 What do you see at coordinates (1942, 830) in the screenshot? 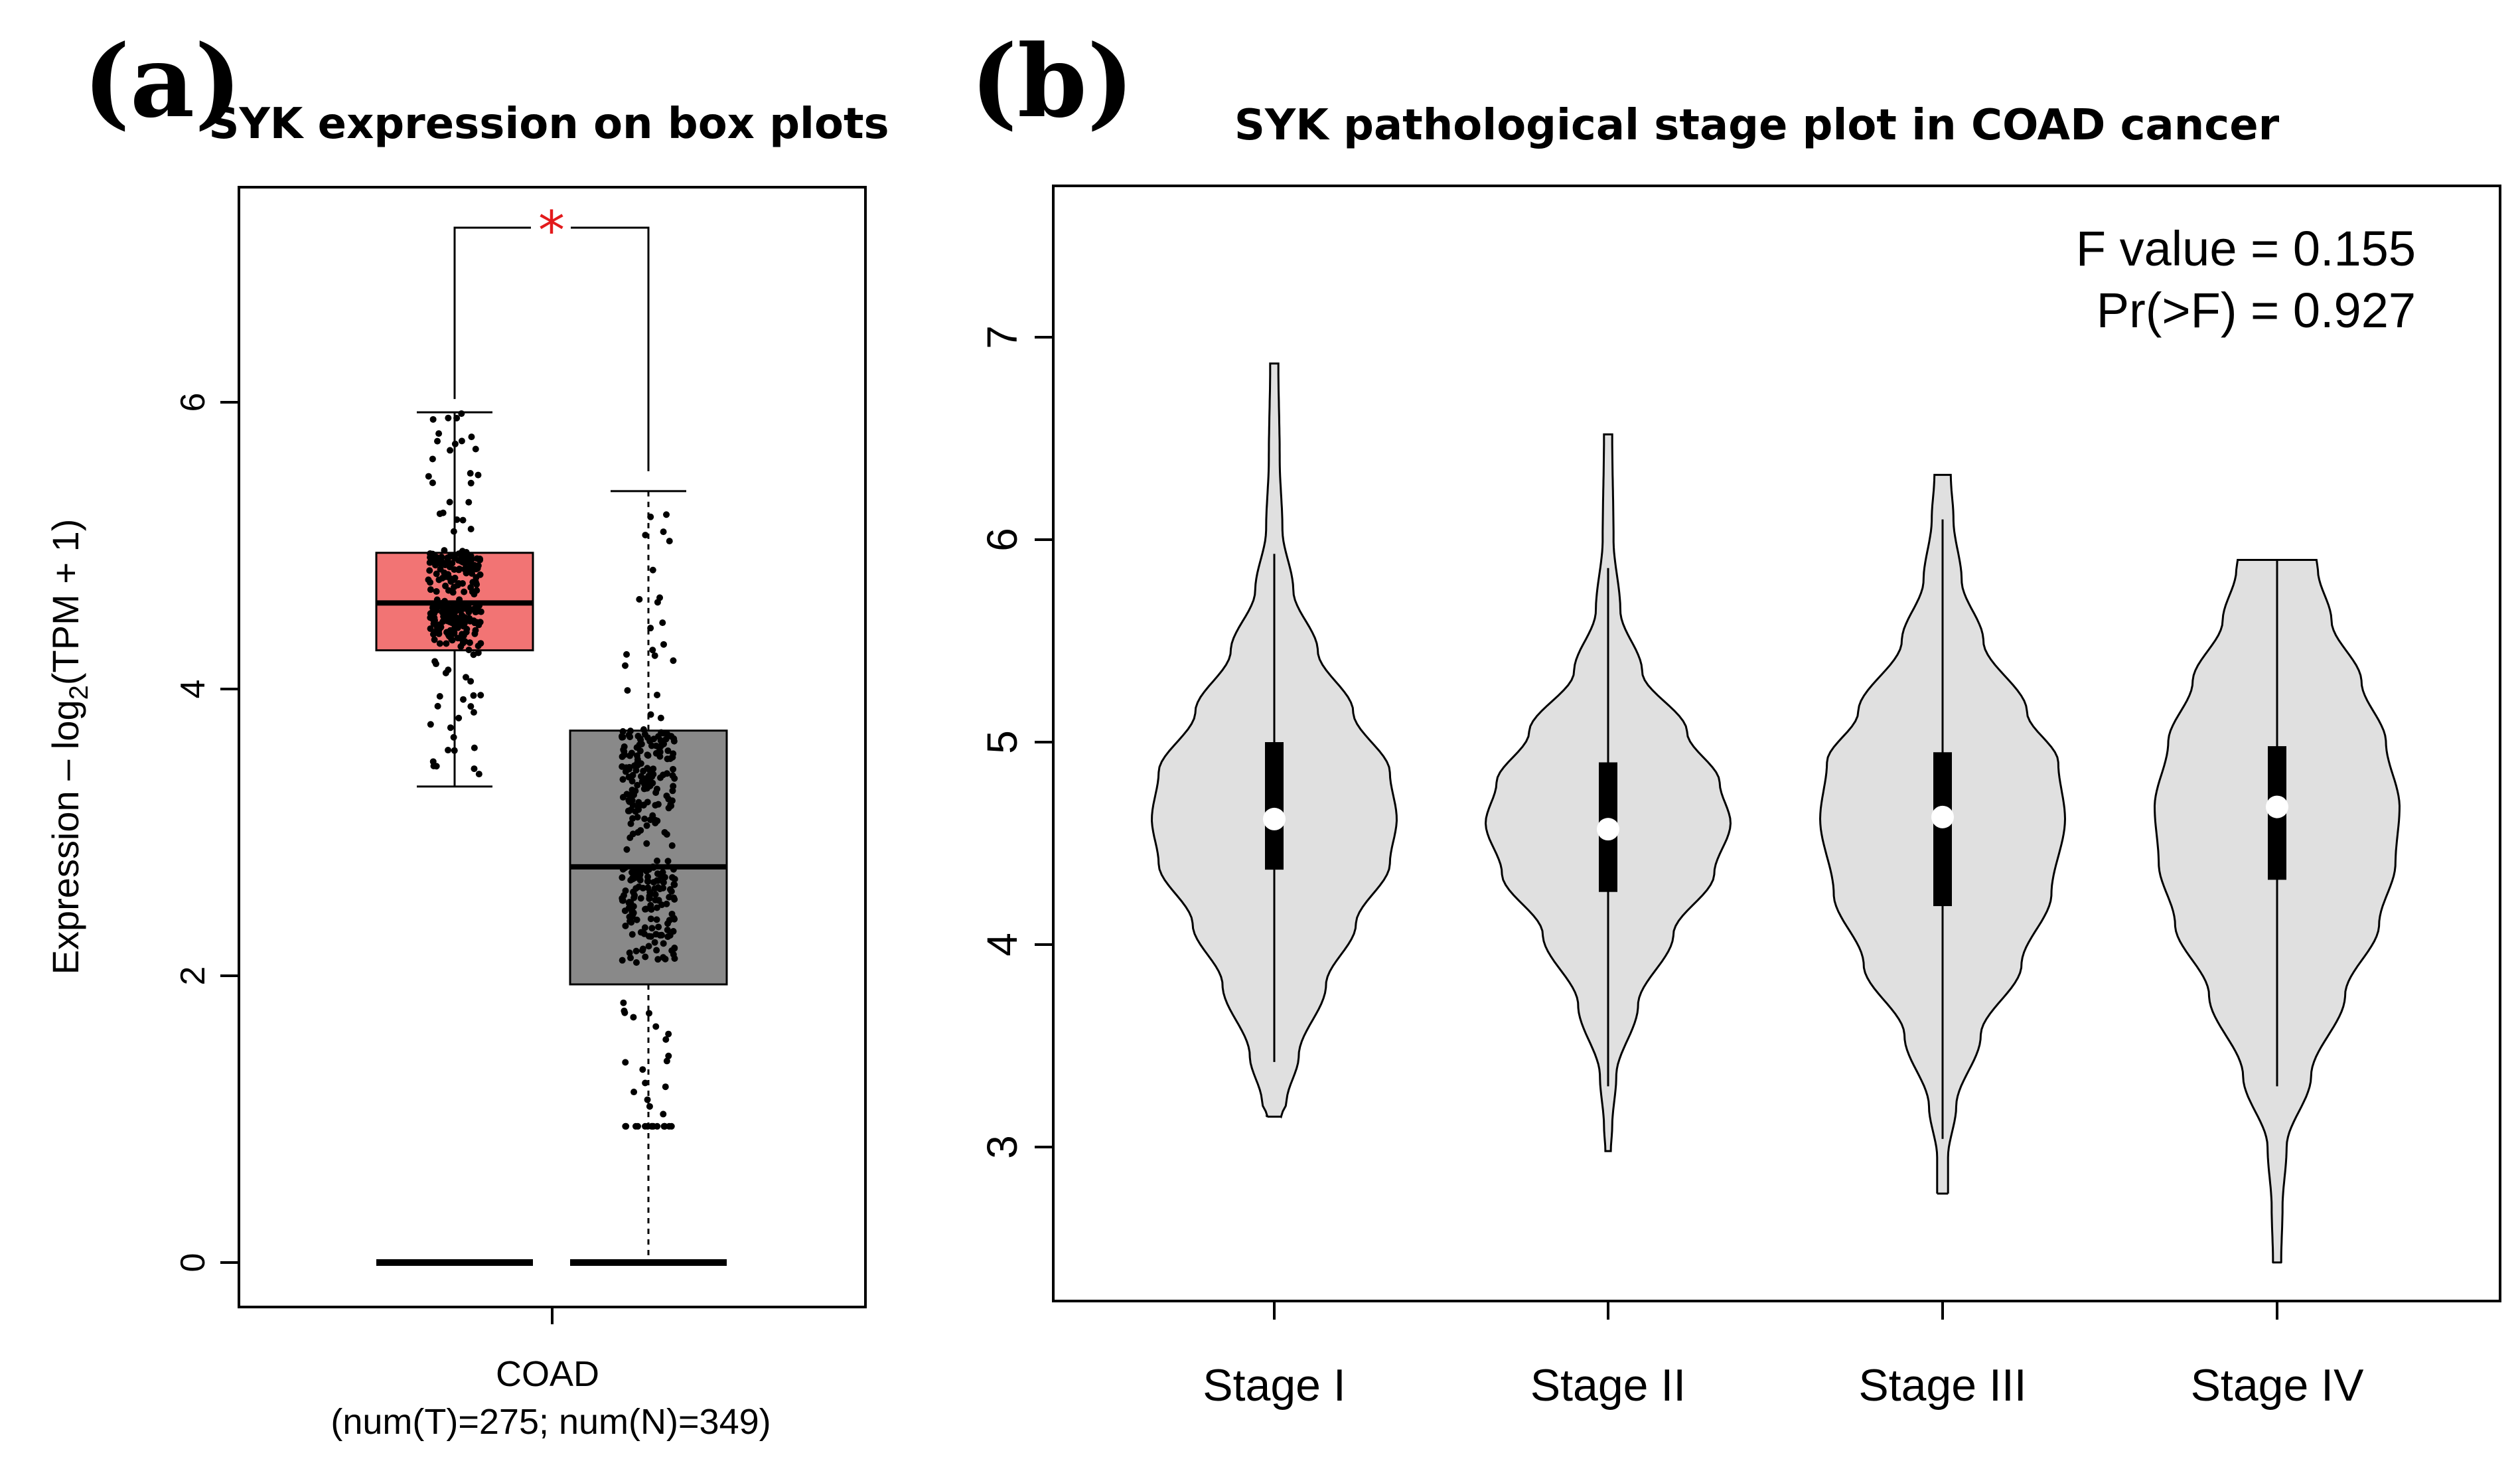
I see `violin-iqr-box` at bounding box center [1942, 830].